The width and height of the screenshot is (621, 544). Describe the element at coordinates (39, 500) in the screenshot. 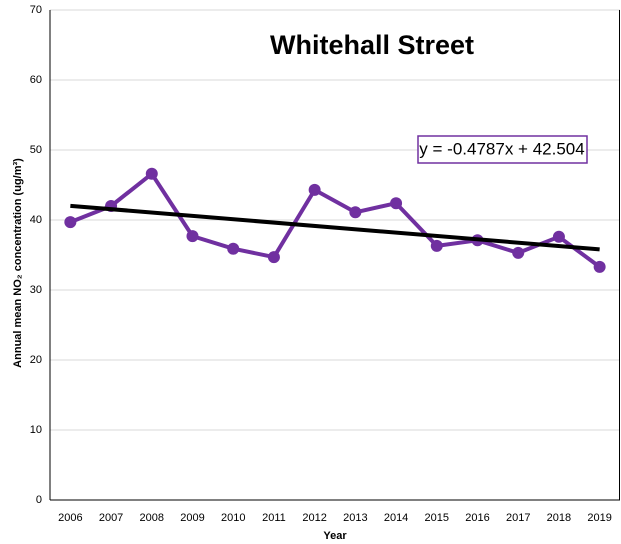

I see `y-tick-label: 0` at that location.